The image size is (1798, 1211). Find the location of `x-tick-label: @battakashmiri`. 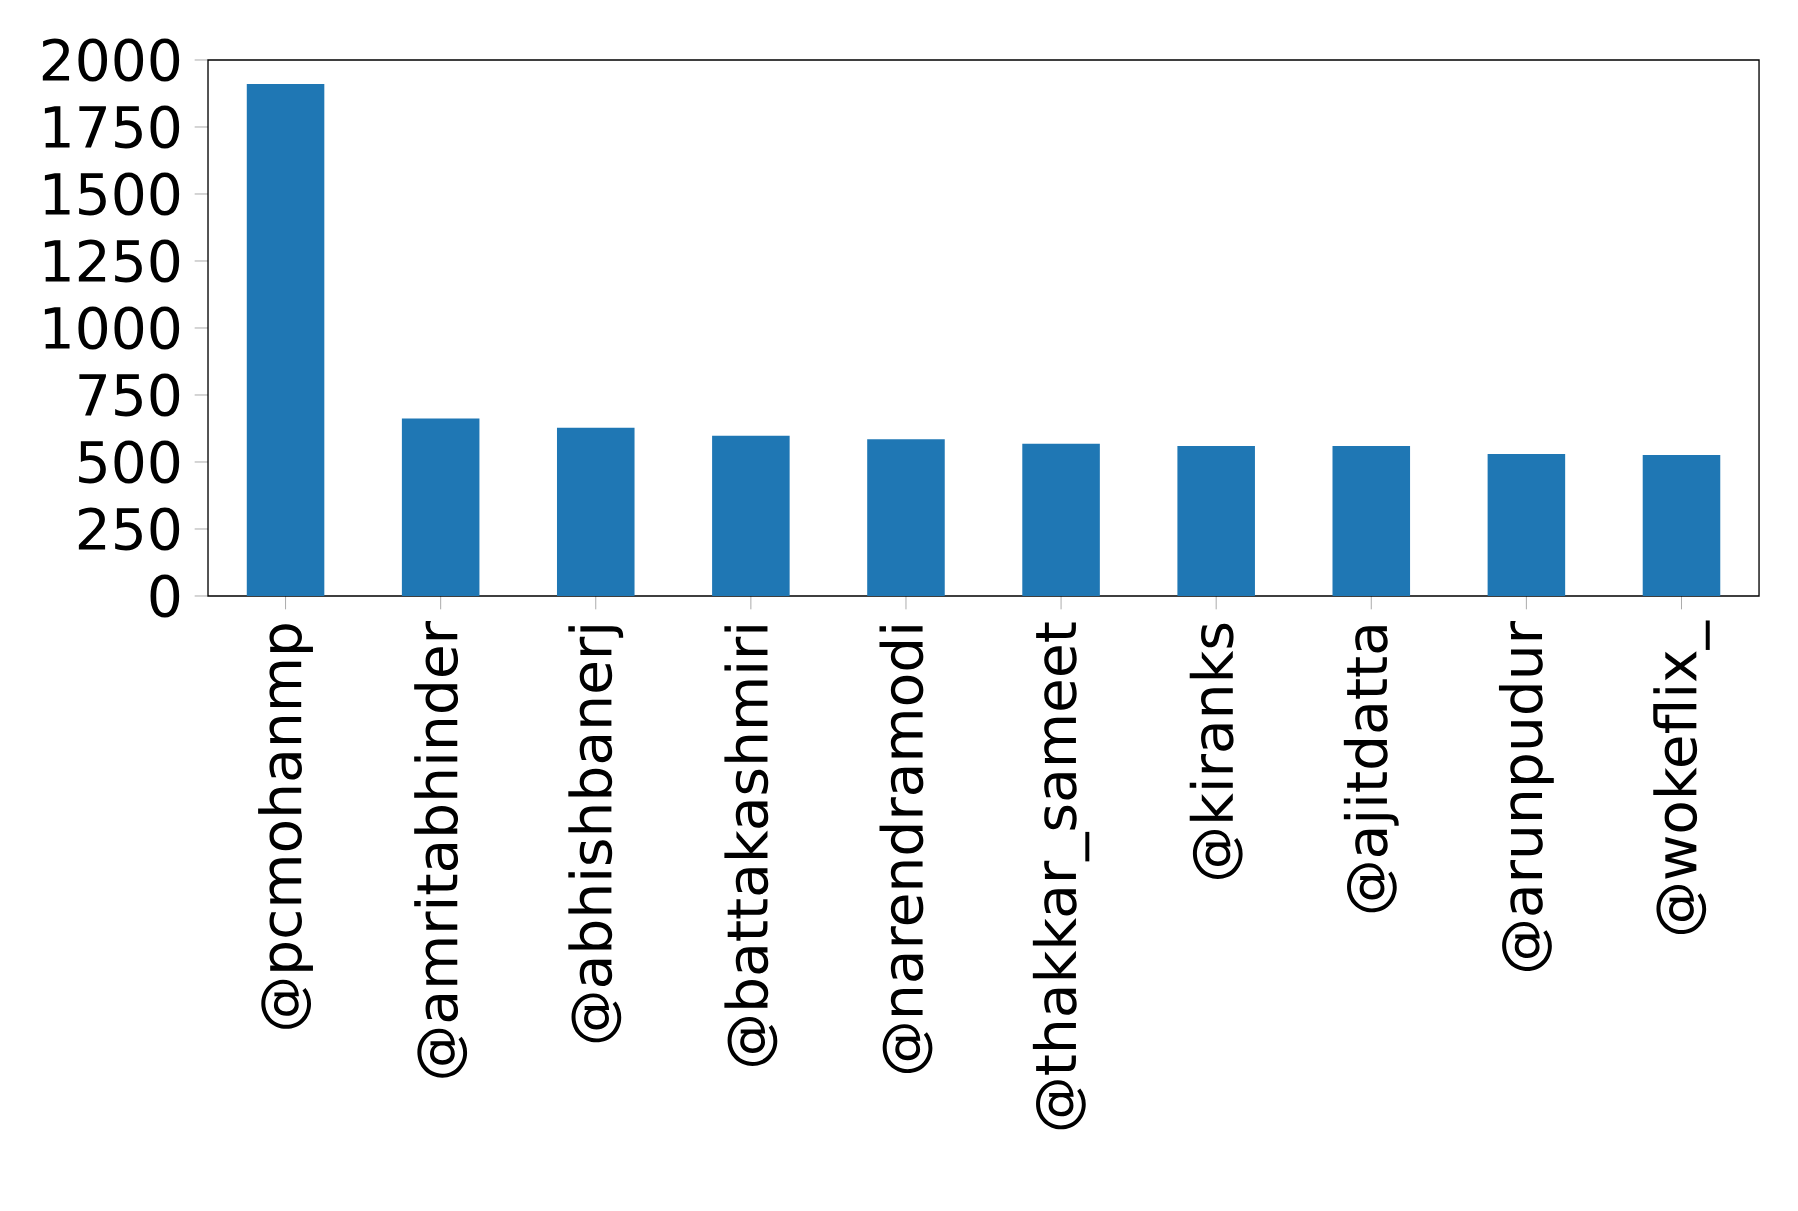

x-tick-label: @battakashmiri is located at coordinates (751, 846).